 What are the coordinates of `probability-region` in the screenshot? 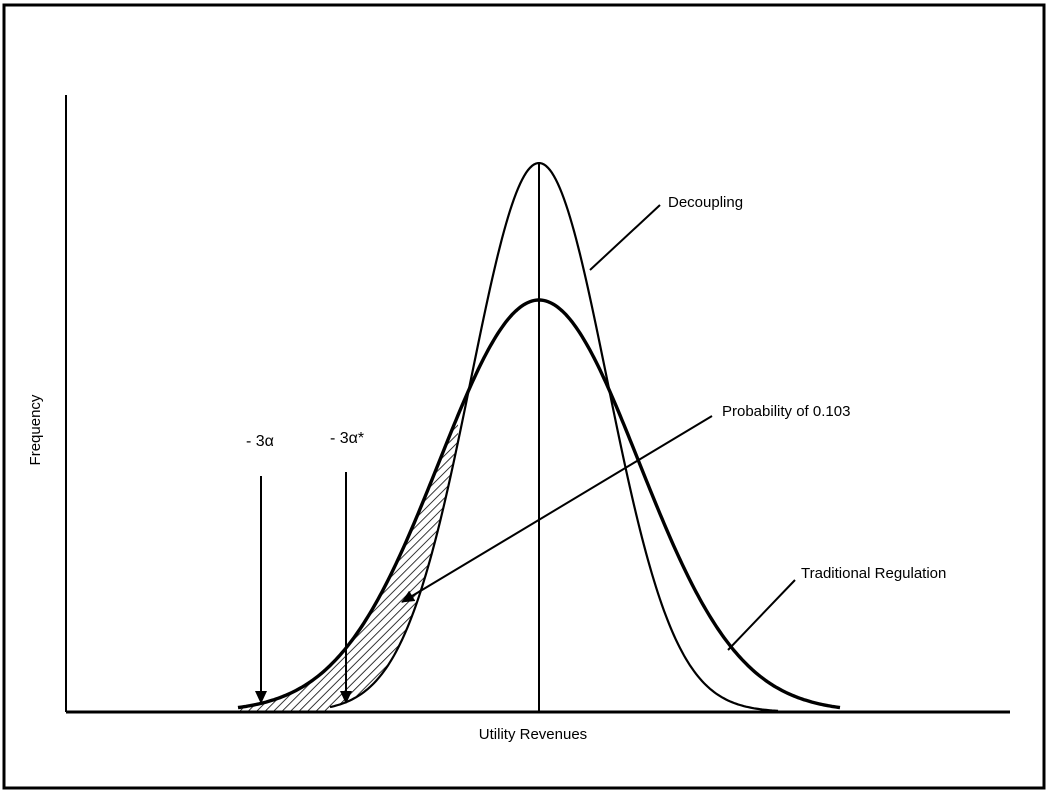 It's located at (348, 563).